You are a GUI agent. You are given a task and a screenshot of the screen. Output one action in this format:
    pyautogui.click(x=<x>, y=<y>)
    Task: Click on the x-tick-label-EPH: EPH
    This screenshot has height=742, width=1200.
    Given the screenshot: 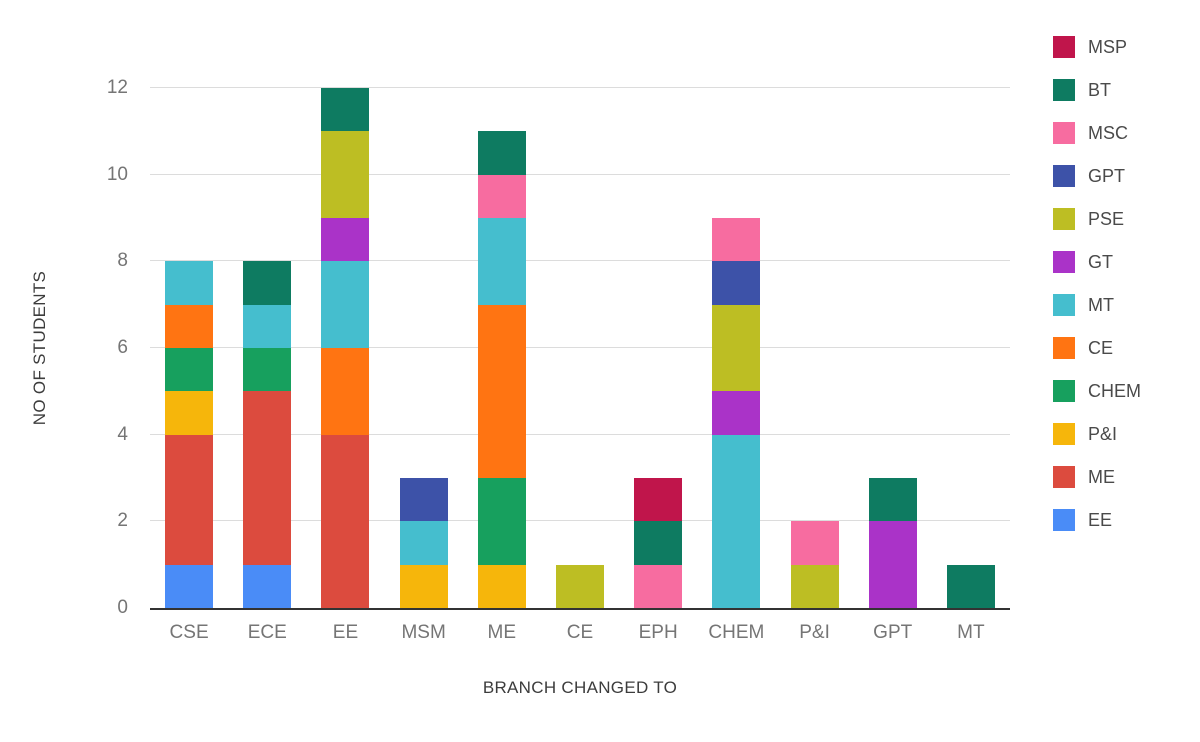 What is the action you would take?
    pyautogui.click(x=658, y=632)
    